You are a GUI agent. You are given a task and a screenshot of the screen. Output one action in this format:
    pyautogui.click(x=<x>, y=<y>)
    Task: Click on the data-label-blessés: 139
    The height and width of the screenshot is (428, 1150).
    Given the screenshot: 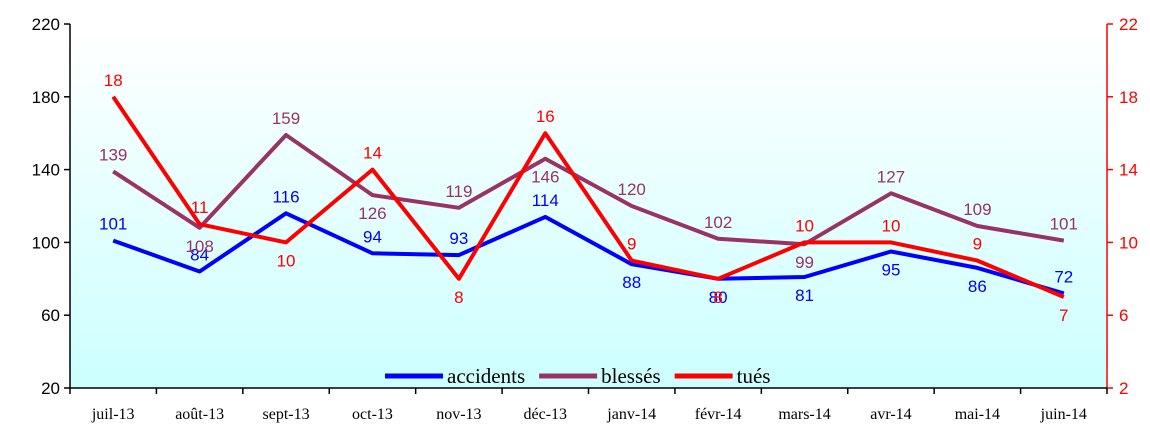 What is the action you would take?
    pyautogui.click(x=113, y=154)
    